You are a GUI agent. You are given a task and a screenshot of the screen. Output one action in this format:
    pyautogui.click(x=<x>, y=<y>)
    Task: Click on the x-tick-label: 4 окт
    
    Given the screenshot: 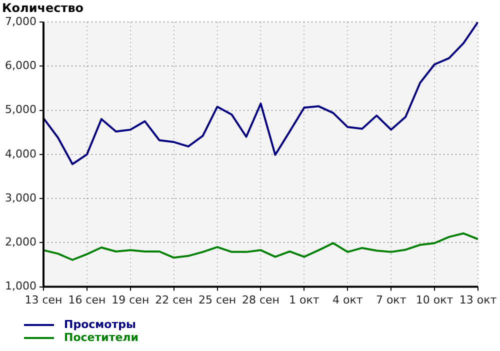 What is the action you would take?
    pyautogui.click(x=348, y=299)
    